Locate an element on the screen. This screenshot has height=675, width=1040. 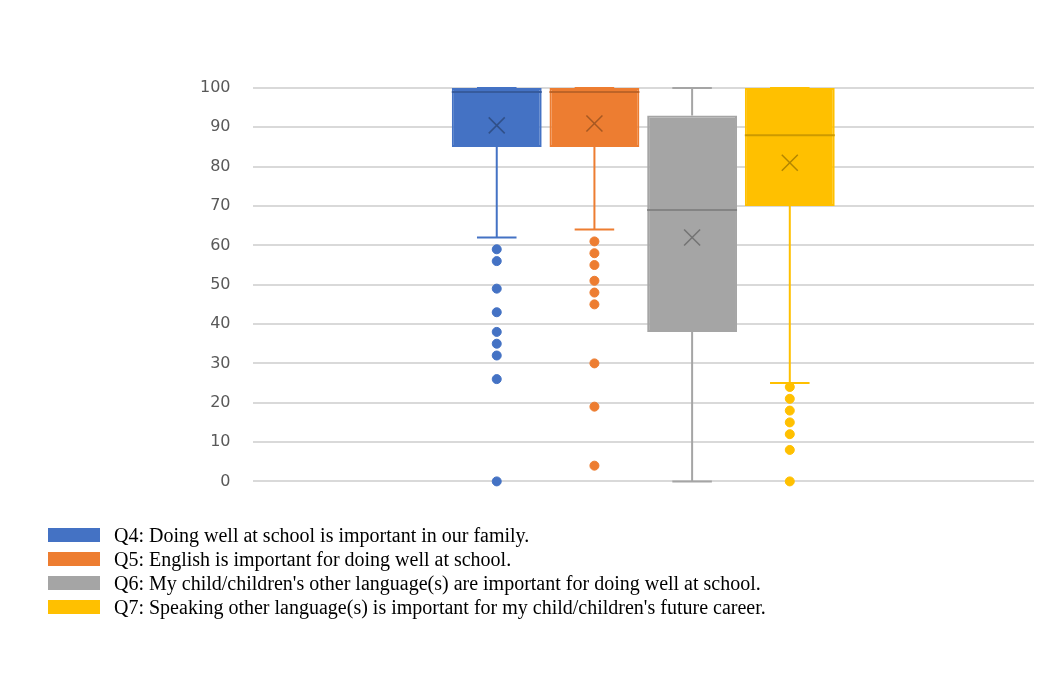
y-tick-label: 50 is located at coordinates (220, 283).